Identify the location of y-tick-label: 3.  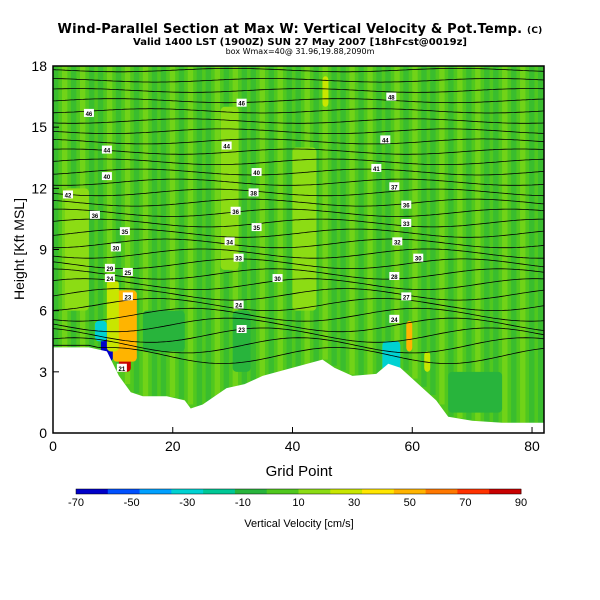
(43, 372).